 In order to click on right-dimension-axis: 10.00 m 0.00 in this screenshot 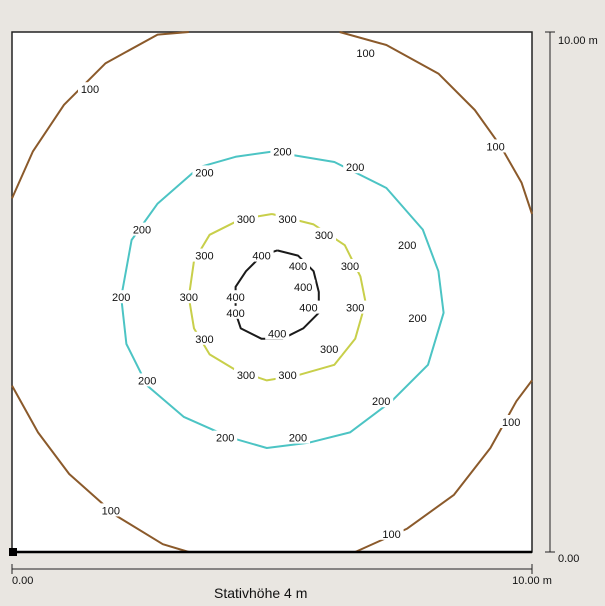, I will do `click(571, 298)`.